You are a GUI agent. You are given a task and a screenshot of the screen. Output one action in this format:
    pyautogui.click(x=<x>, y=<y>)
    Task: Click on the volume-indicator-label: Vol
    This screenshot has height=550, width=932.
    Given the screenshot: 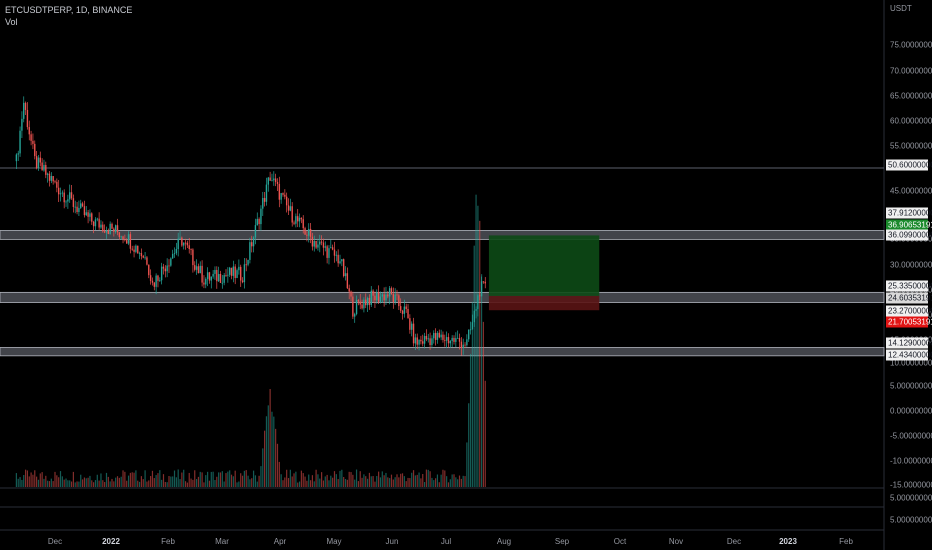 What is the action you would take?
    pyautogui.click(x=11, y=22)
    